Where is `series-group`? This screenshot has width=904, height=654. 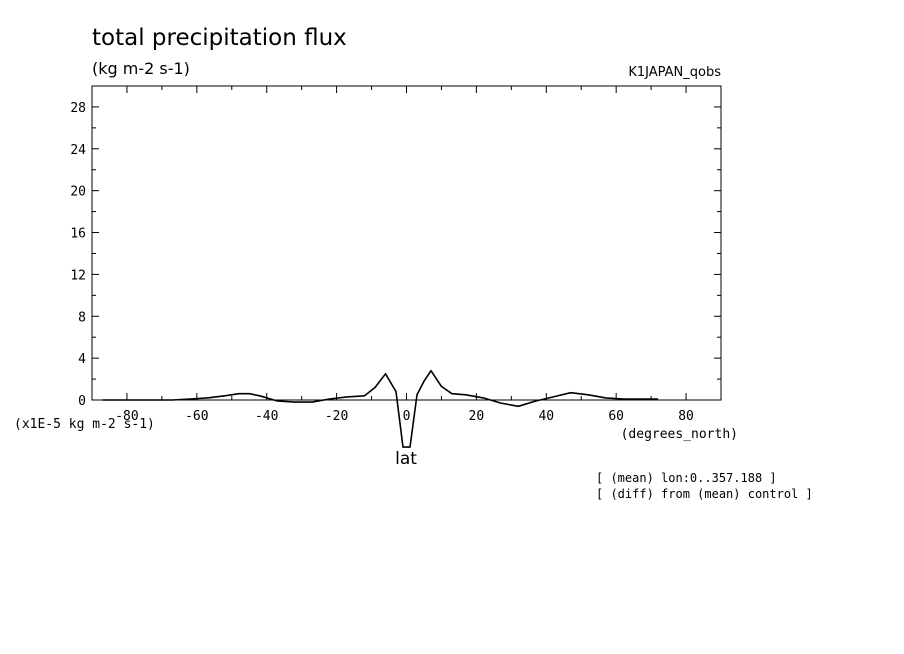 series-group is located at coordinates (380, 408).